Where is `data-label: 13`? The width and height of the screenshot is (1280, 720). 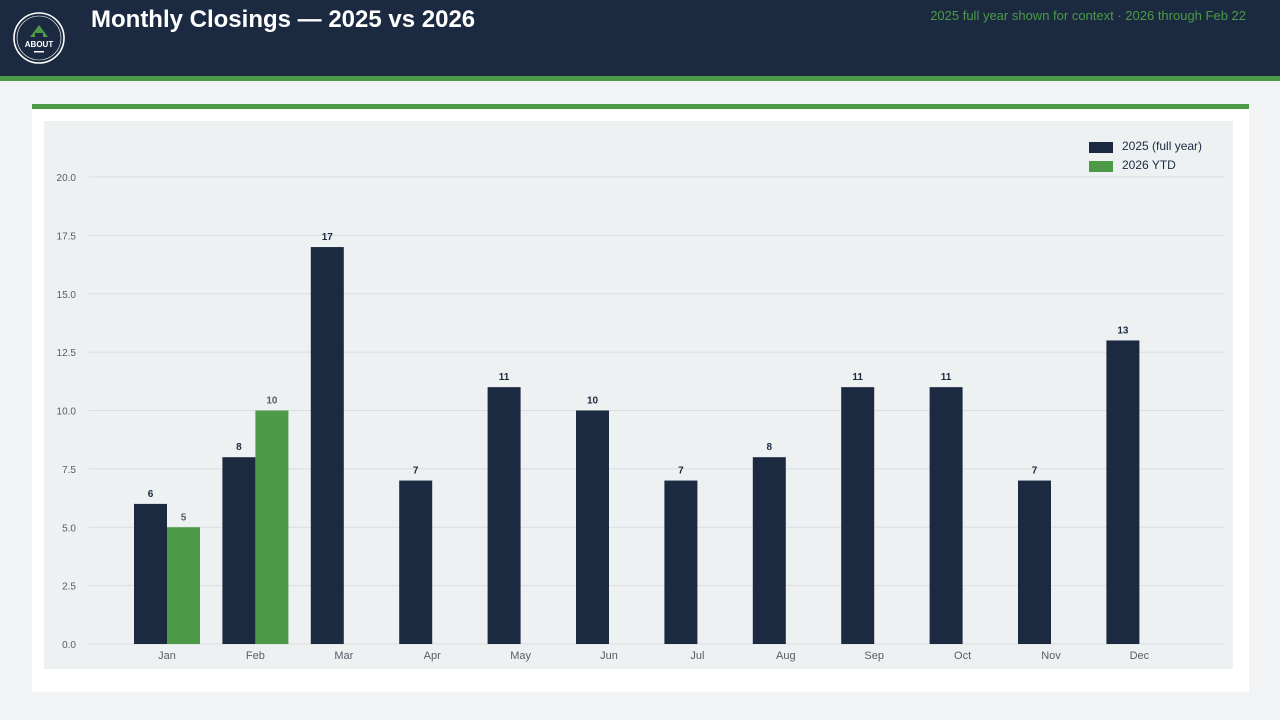 data-label: 13 is located at coordinates (1123, 330).